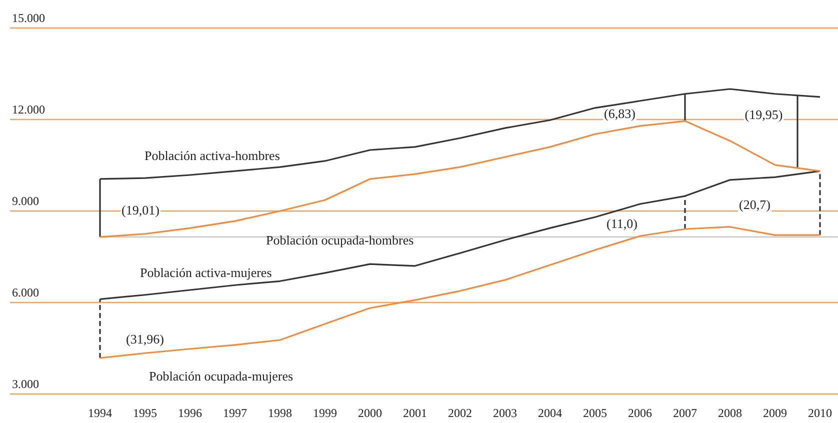  Describe the element at coordinates (25, 384) in the screenshot. I see `y-tick-label: 3.000` at that location.